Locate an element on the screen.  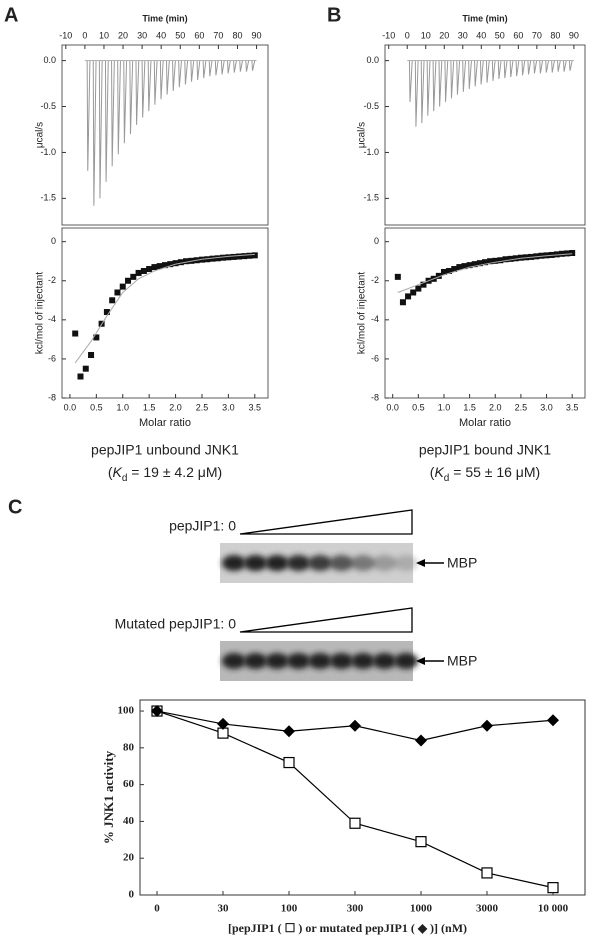
y-axis-label: kcl/mol of injectant is located at coordinates (40, 313).